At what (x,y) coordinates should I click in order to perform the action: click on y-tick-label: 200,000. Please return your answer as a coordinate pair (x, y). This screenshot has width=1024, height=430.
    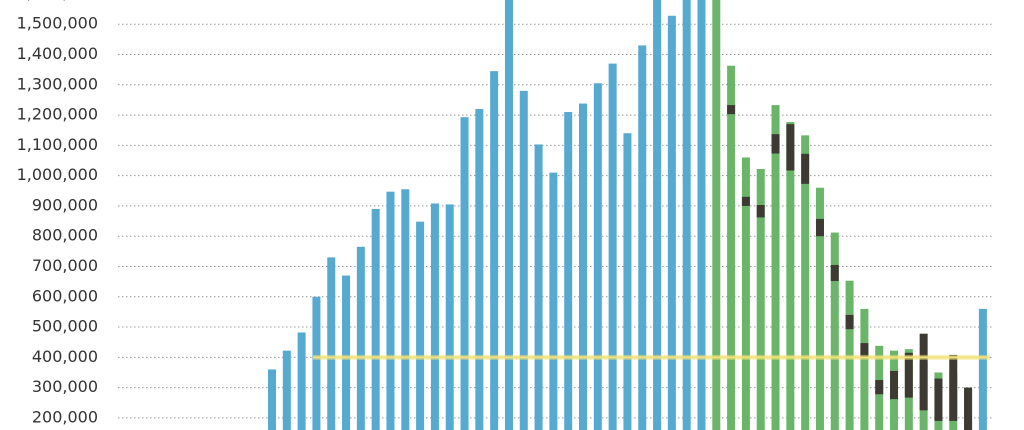
    Looking at the image, I should click on (65, 416).